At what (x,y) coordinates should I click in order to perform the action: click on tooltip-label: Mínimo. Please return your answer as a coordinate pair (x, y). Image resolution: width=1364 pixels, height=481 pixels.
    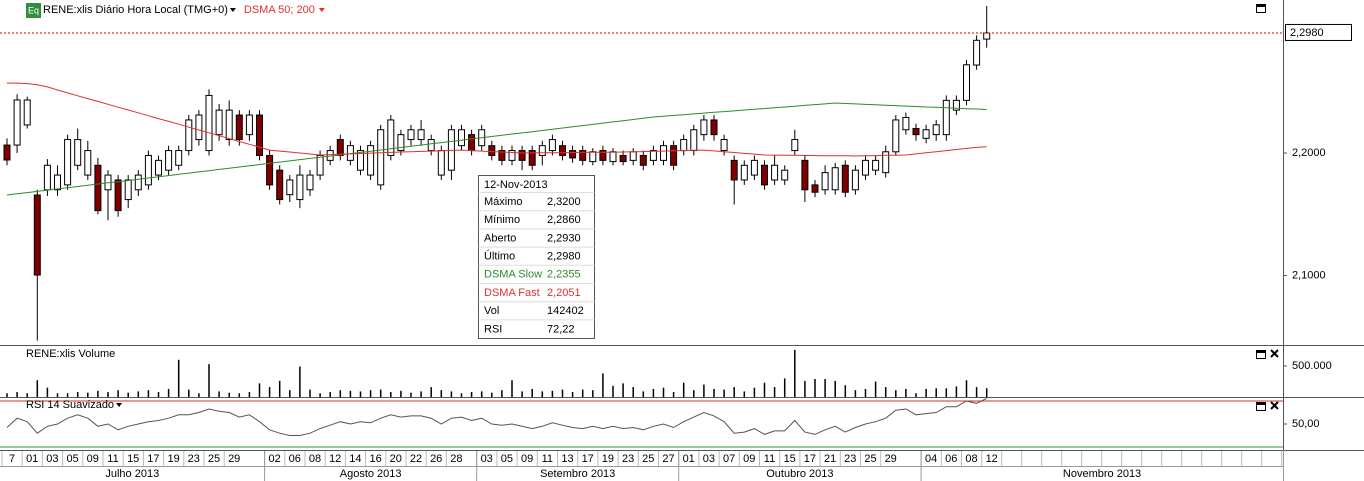
    Looking at the image, I should click on (502, 220).